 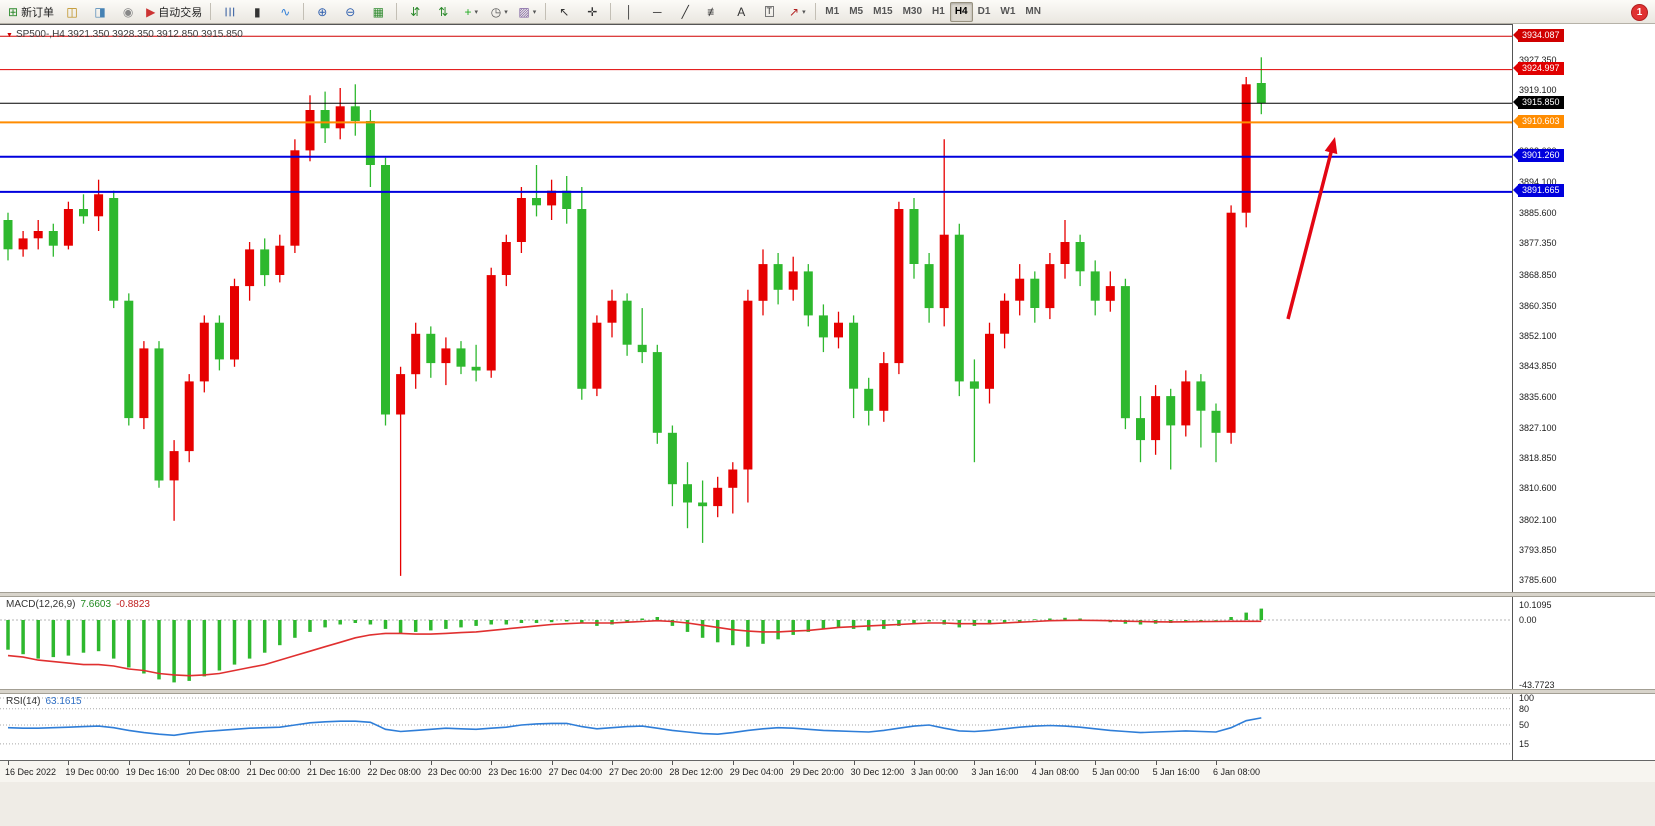 I want to click on horizontal-line-button: ─, so click(x=657, y=12).